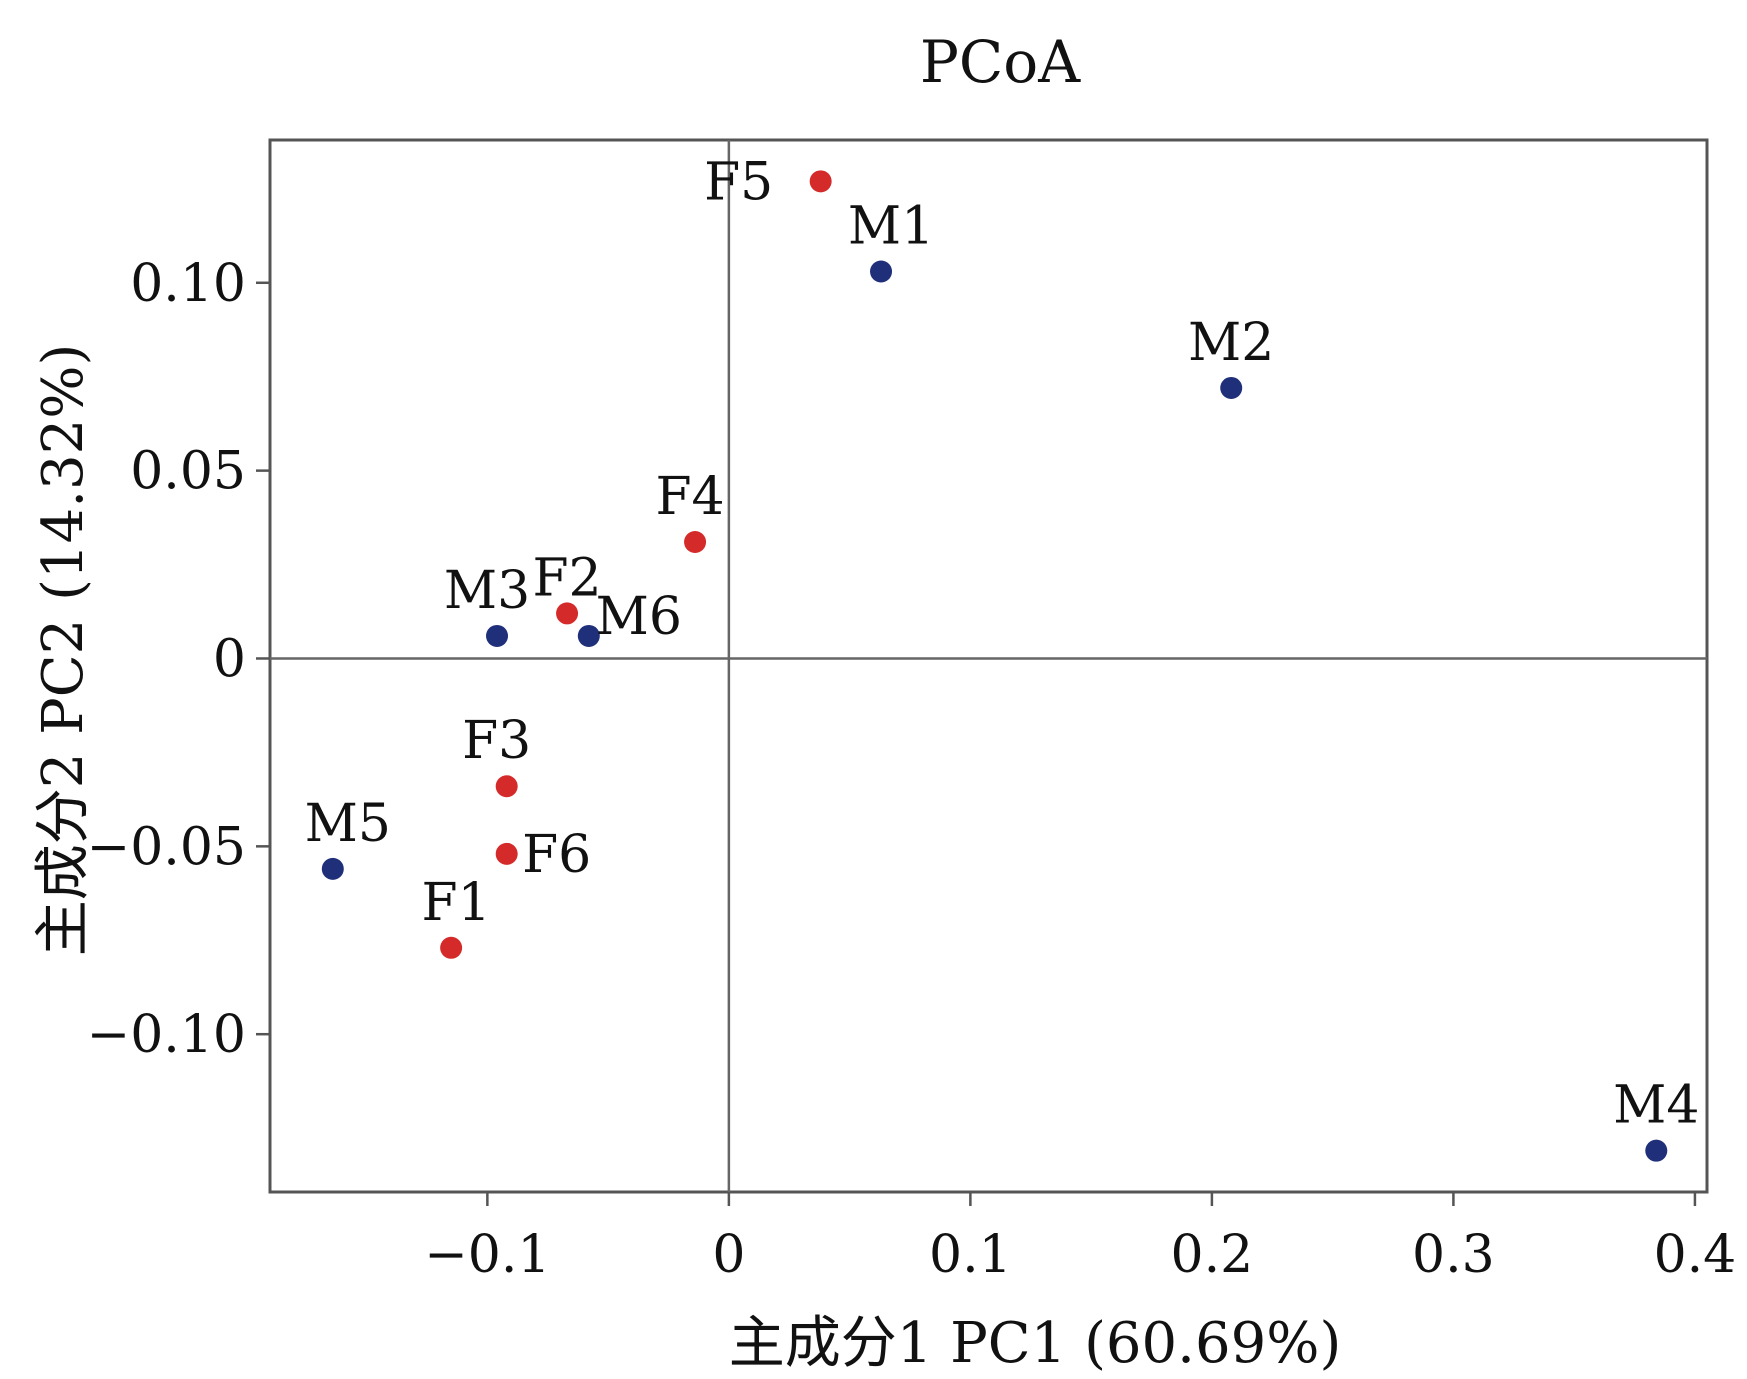 The height and width of the screenshot is (1379, 1747). Describe the element at coordinates (566, 578) in the screenshot. I see `point-label-f2: F2` at that location.